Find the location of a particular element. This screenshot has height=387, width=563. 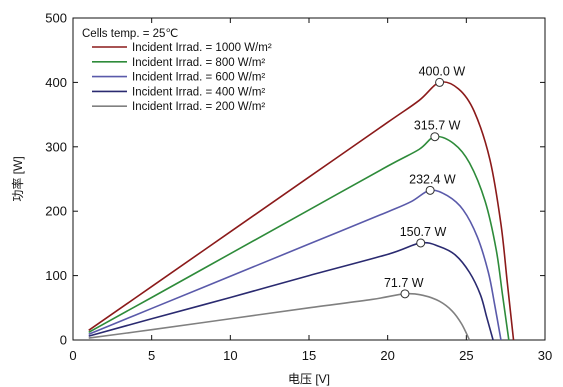

x-tick-label: 0 is located at coordinates (72, 355).